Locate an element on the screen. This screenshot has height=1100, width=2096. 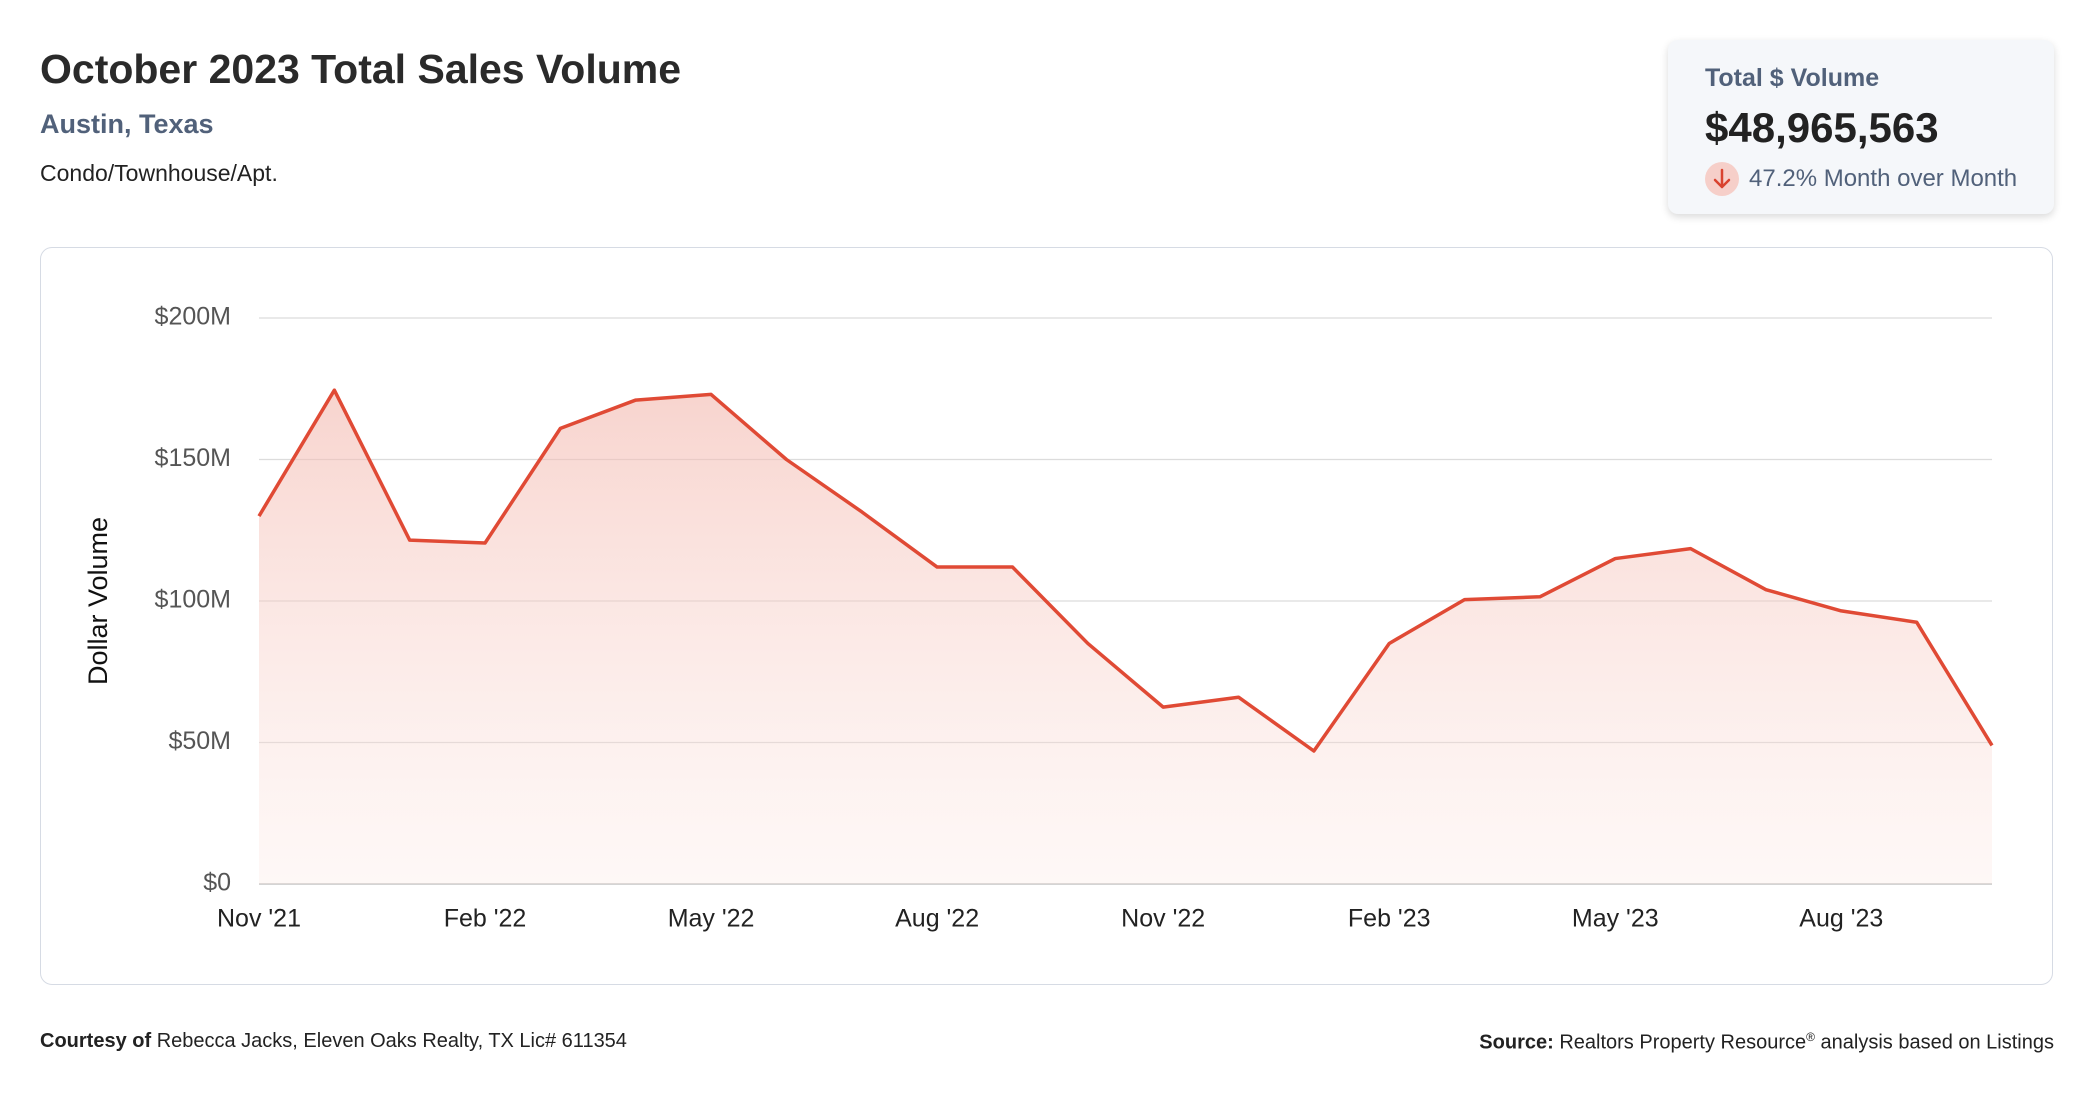
kpi-value: $48,965,563 is located at coordinates (1822, 127).